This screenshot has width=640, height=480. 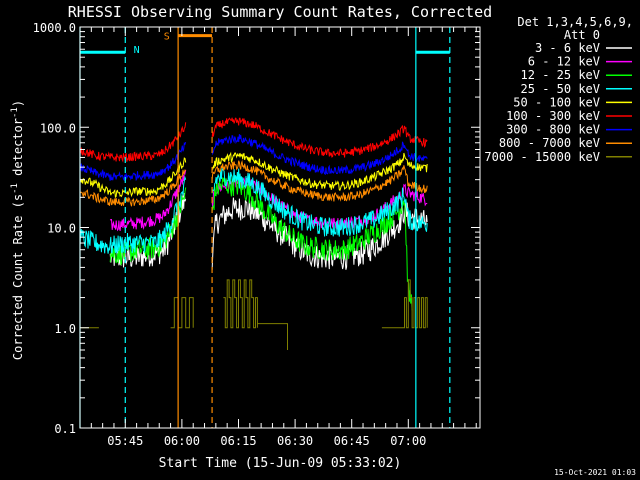 I want to click on legend-label: 300 - 800 keV, so click(x=553, y=130).